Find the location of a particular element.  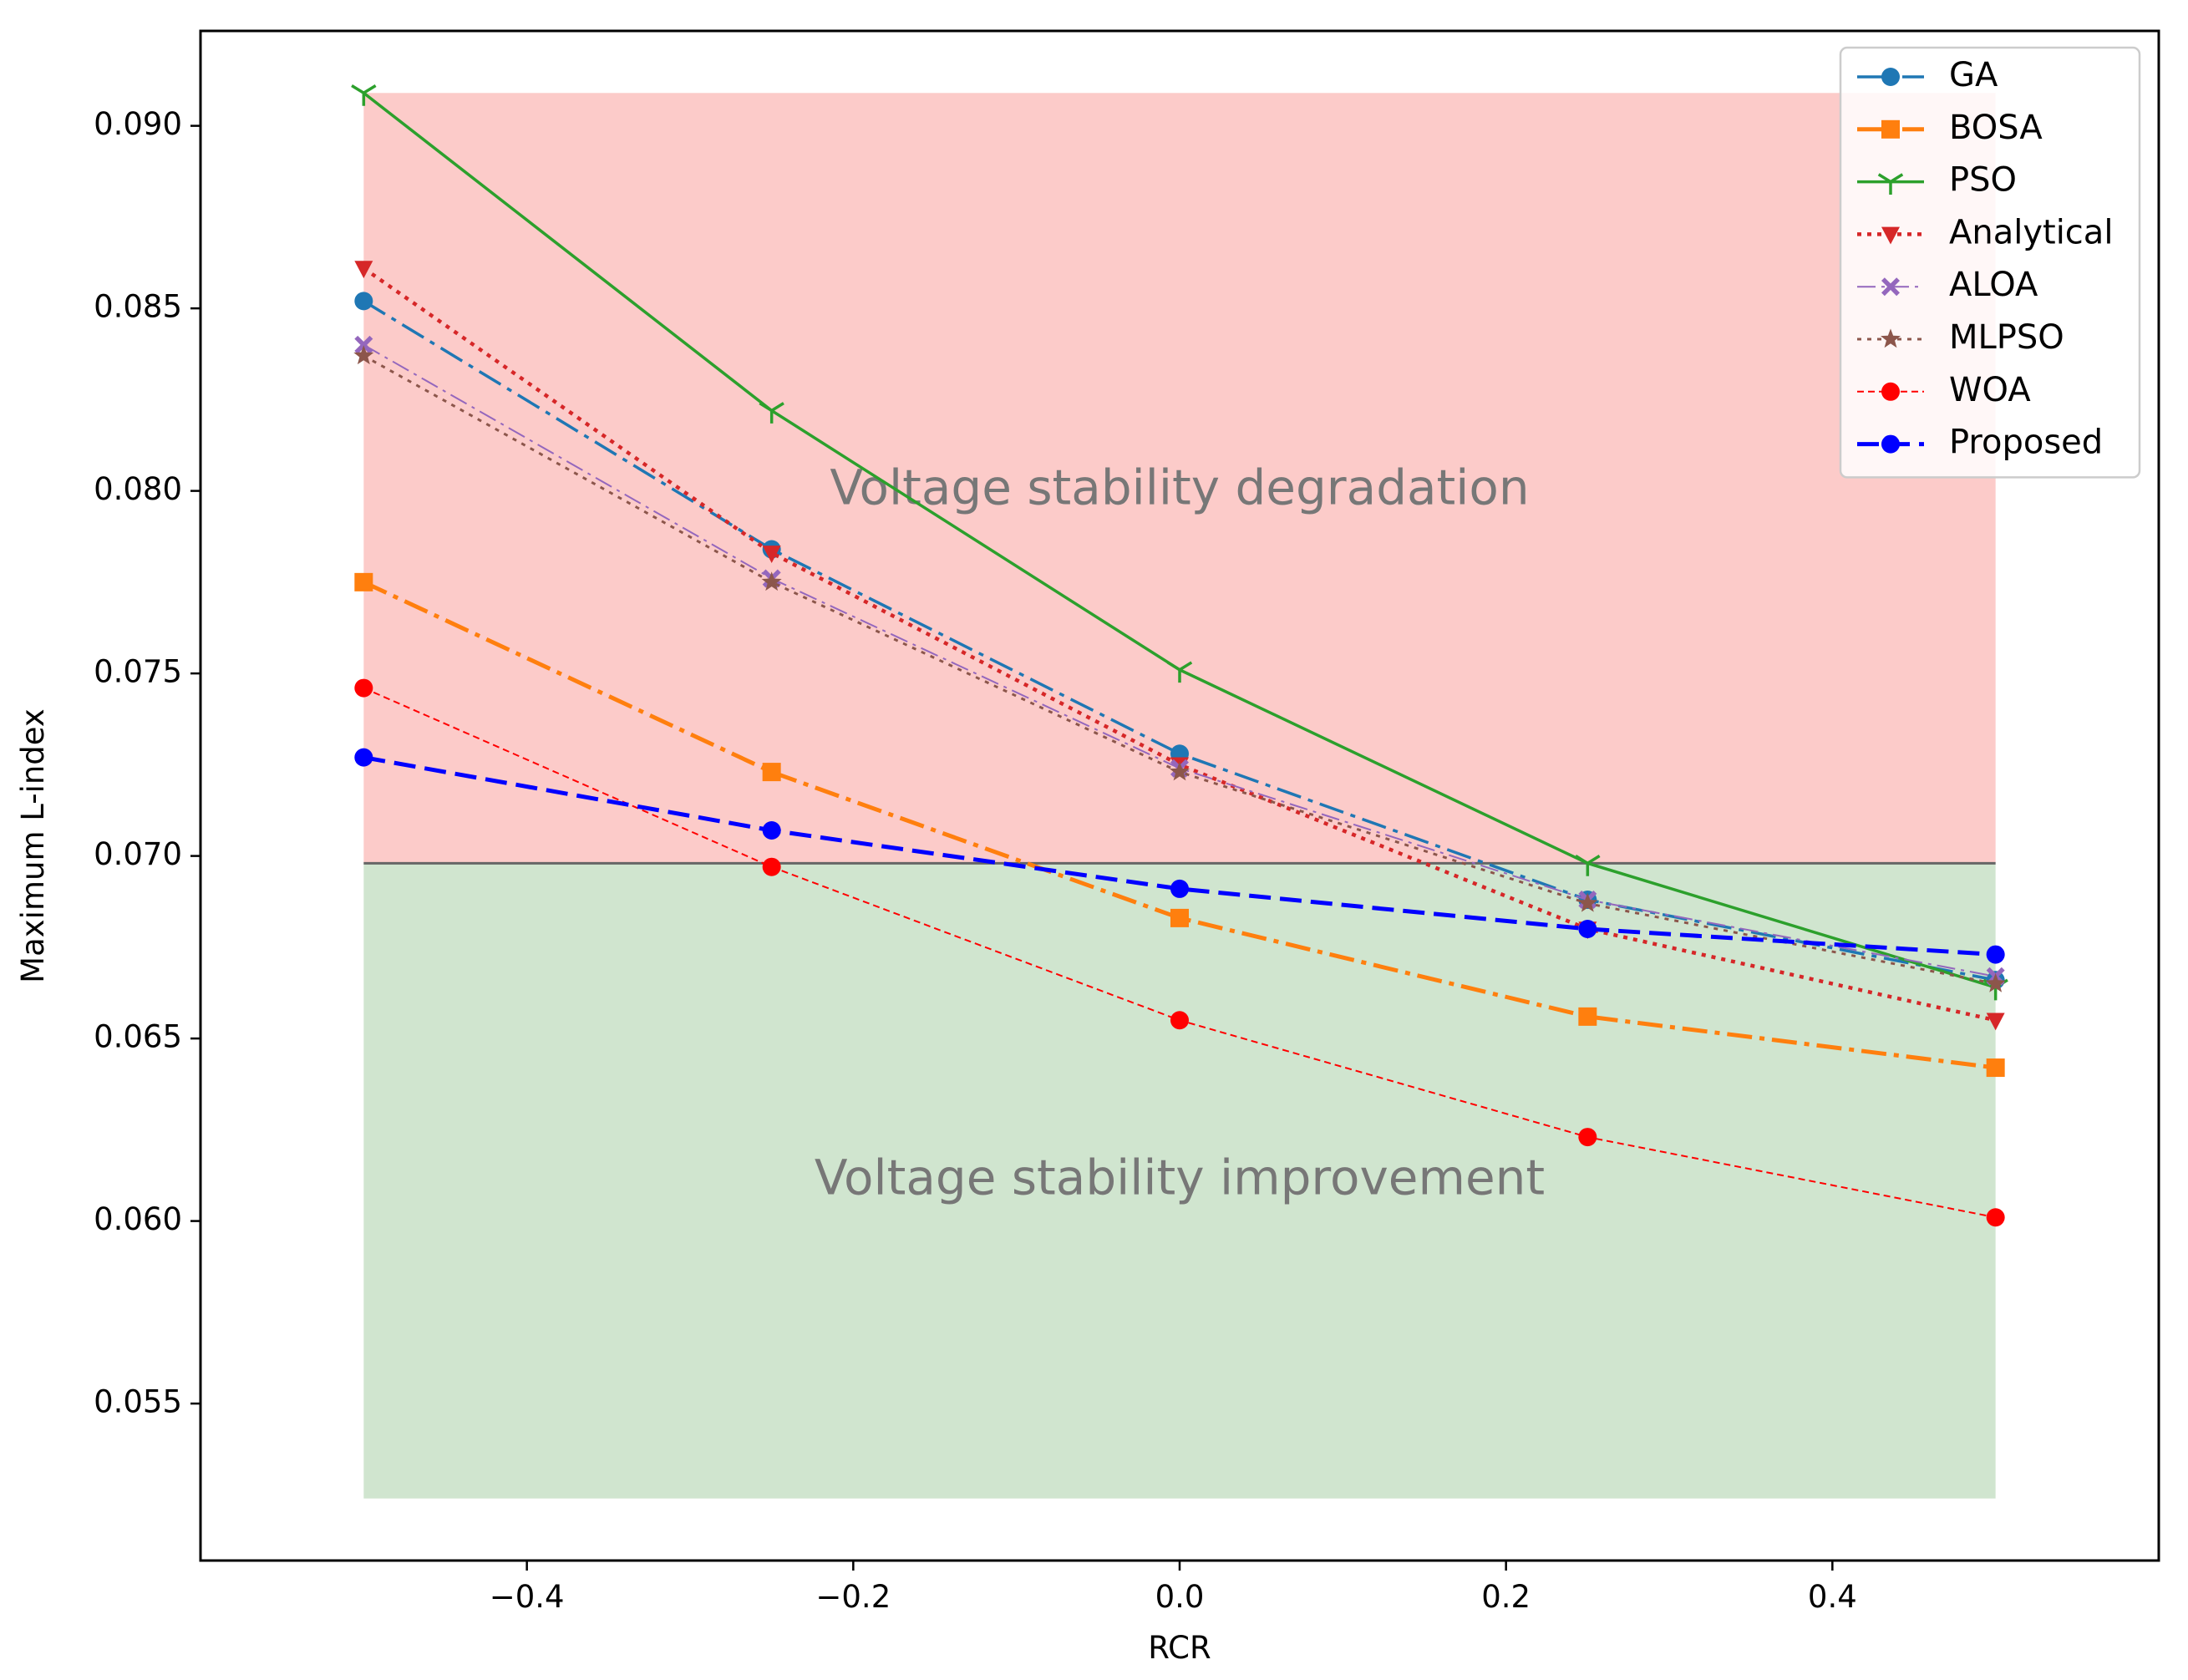

y-tick-label: 0.070 is located at coordinates (138, 854).